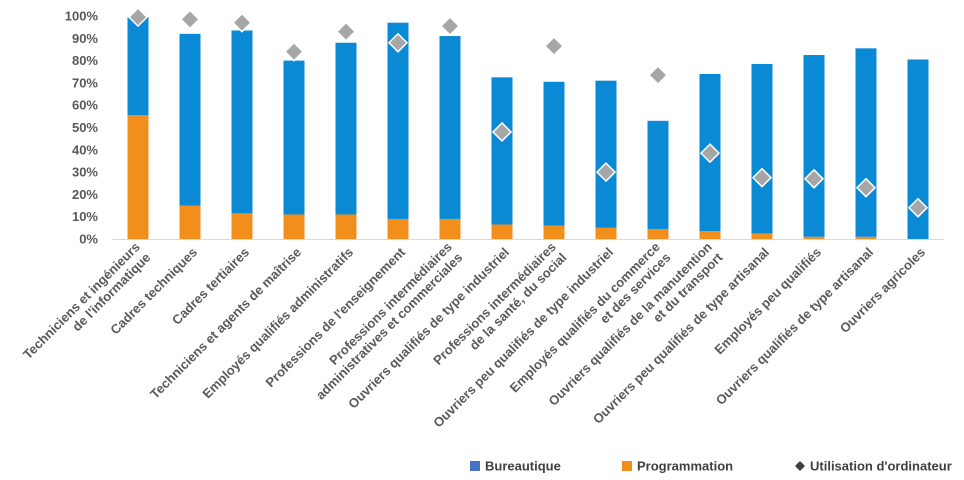  I want to click on y-tick-label: 0%, so click(88, 239).